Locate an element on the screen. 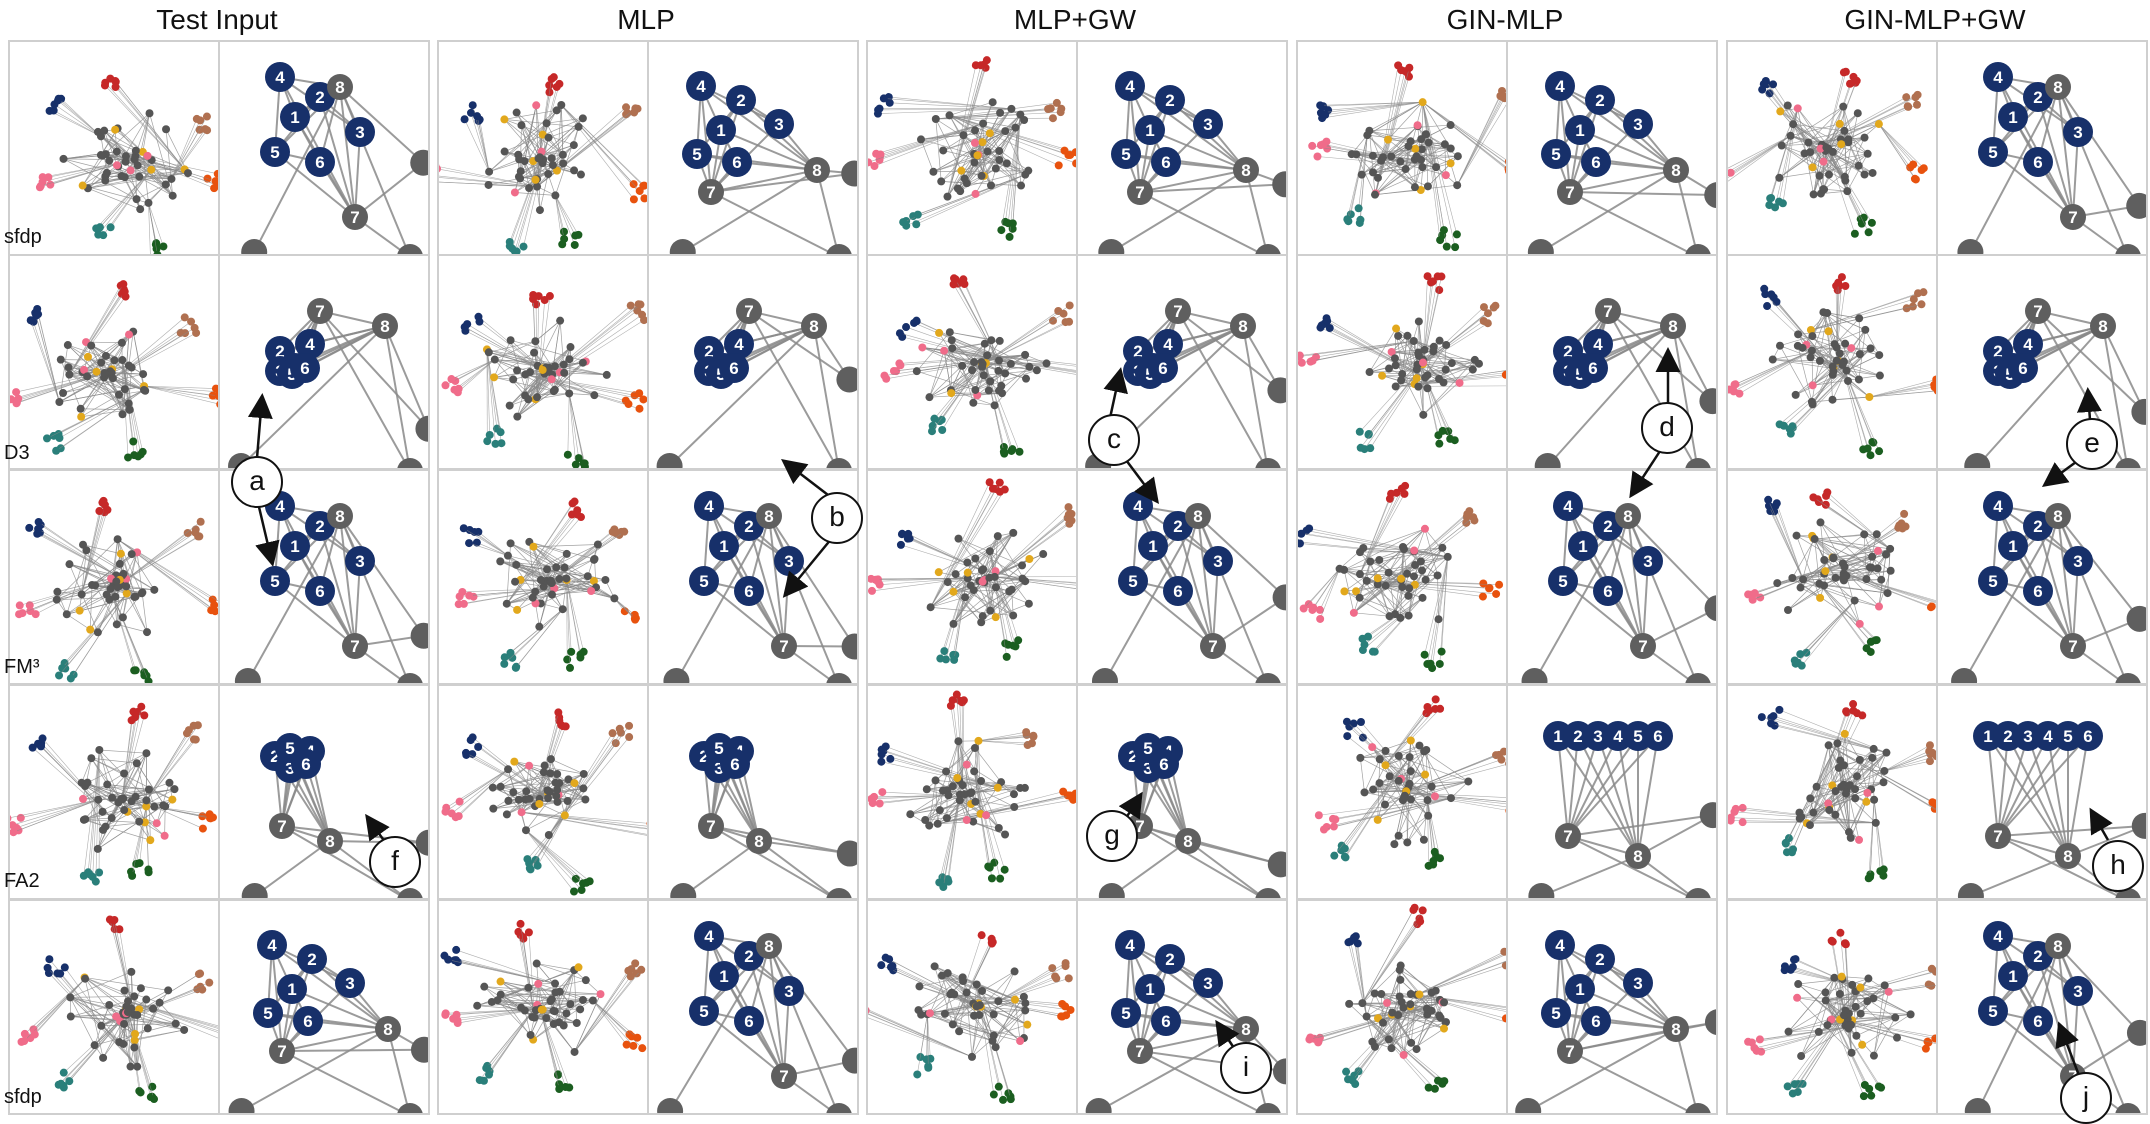  panel-mlp-row4-zoom-node-label-8: 8 is located at coordinates (758, 841).